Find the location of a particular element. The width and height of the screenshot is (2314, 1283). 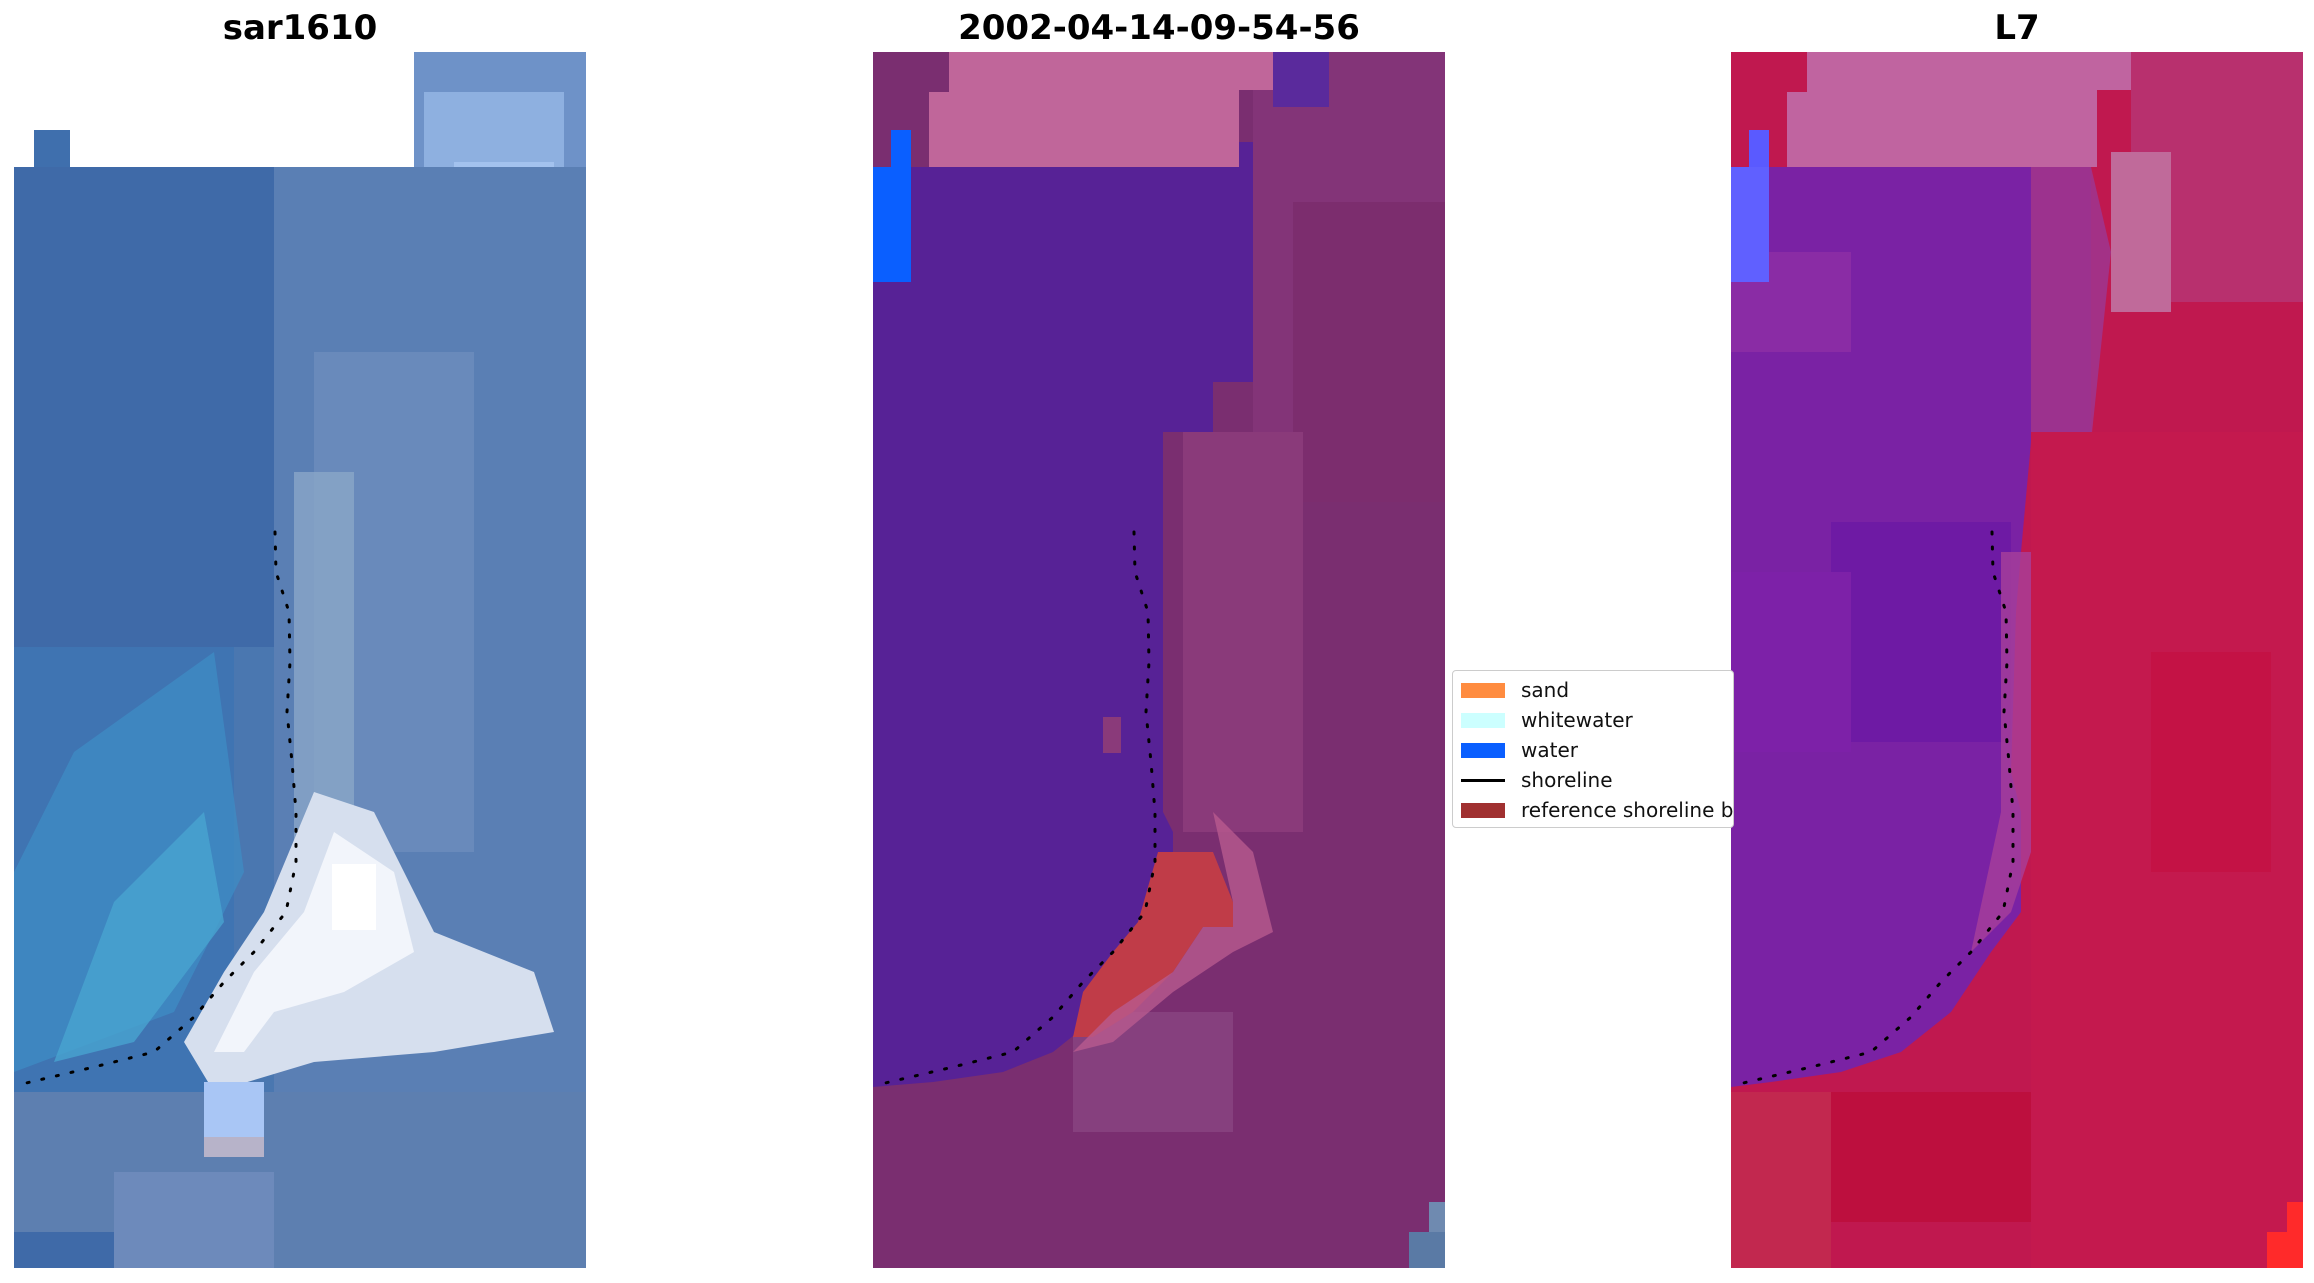

legend-label: reference shoreline buffer is located at coordinates (1627, 810).